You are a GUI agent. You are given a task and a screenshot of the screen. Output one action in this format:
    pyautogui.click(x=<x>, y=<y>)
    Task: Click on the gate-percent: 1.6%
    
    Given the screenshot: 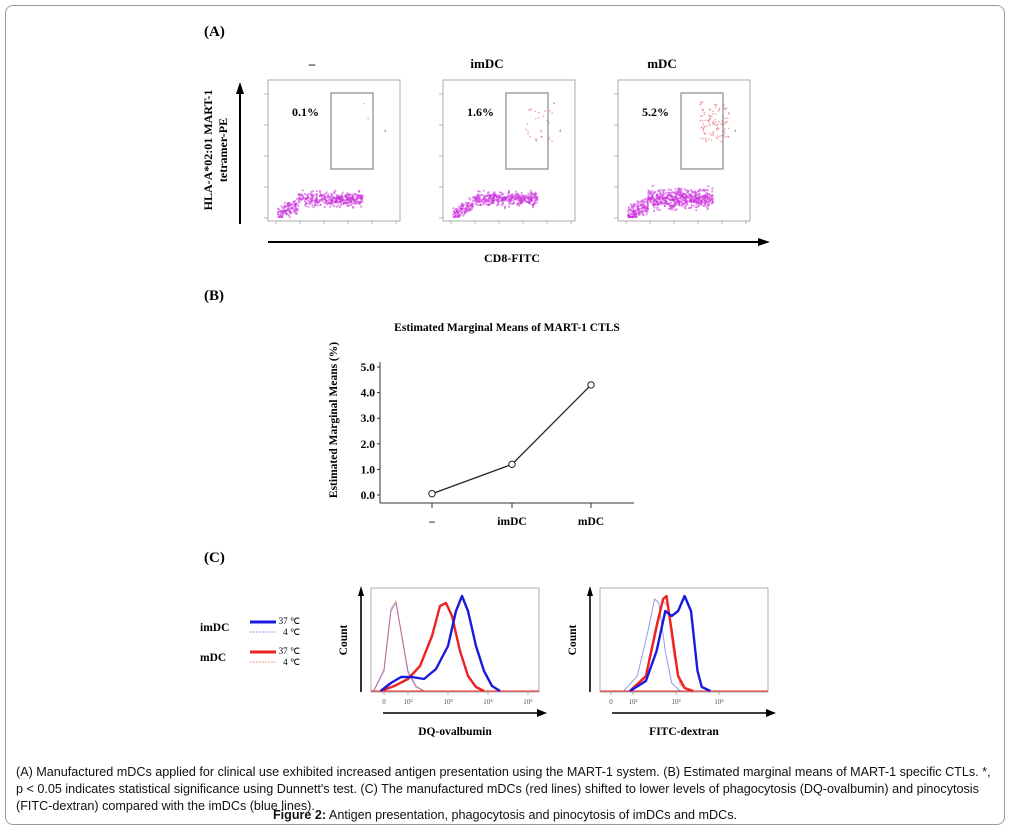 What is the action you would take?
    pyautogui.click(x=480, y=112)
    